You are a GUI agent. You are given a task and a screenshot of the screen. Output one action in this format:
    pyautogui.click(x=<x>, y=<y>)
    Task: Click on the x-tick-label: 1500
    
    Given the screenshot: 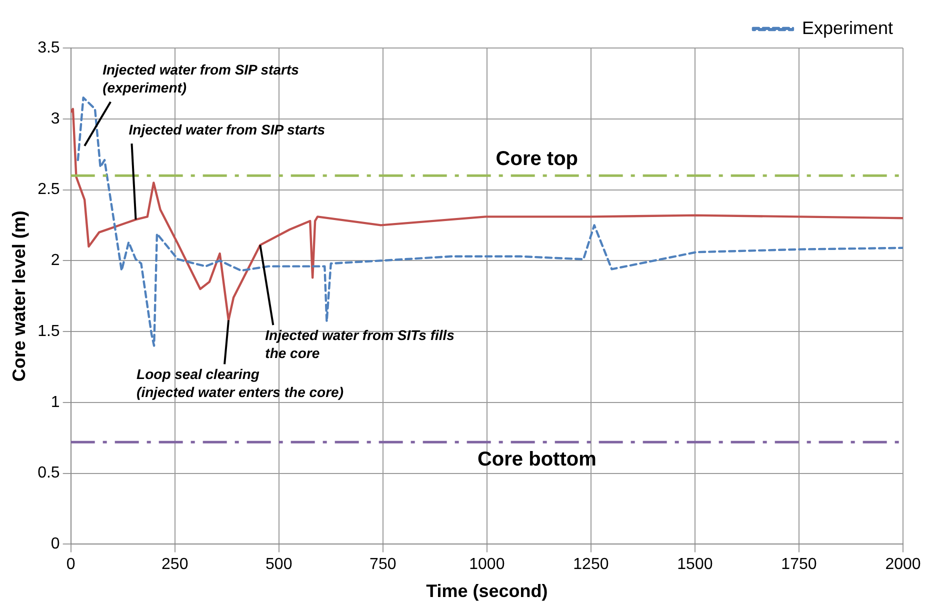 What is the action you would take?
    pyautogui.click(x=695, y=565)
    